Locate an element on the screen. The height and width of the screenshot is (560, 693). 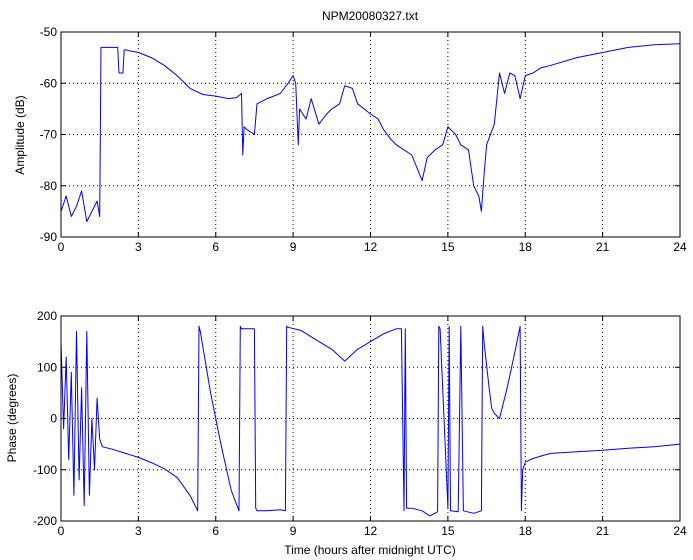
amplitude-xtick-label: 24 is located at coordinates (680, 247).